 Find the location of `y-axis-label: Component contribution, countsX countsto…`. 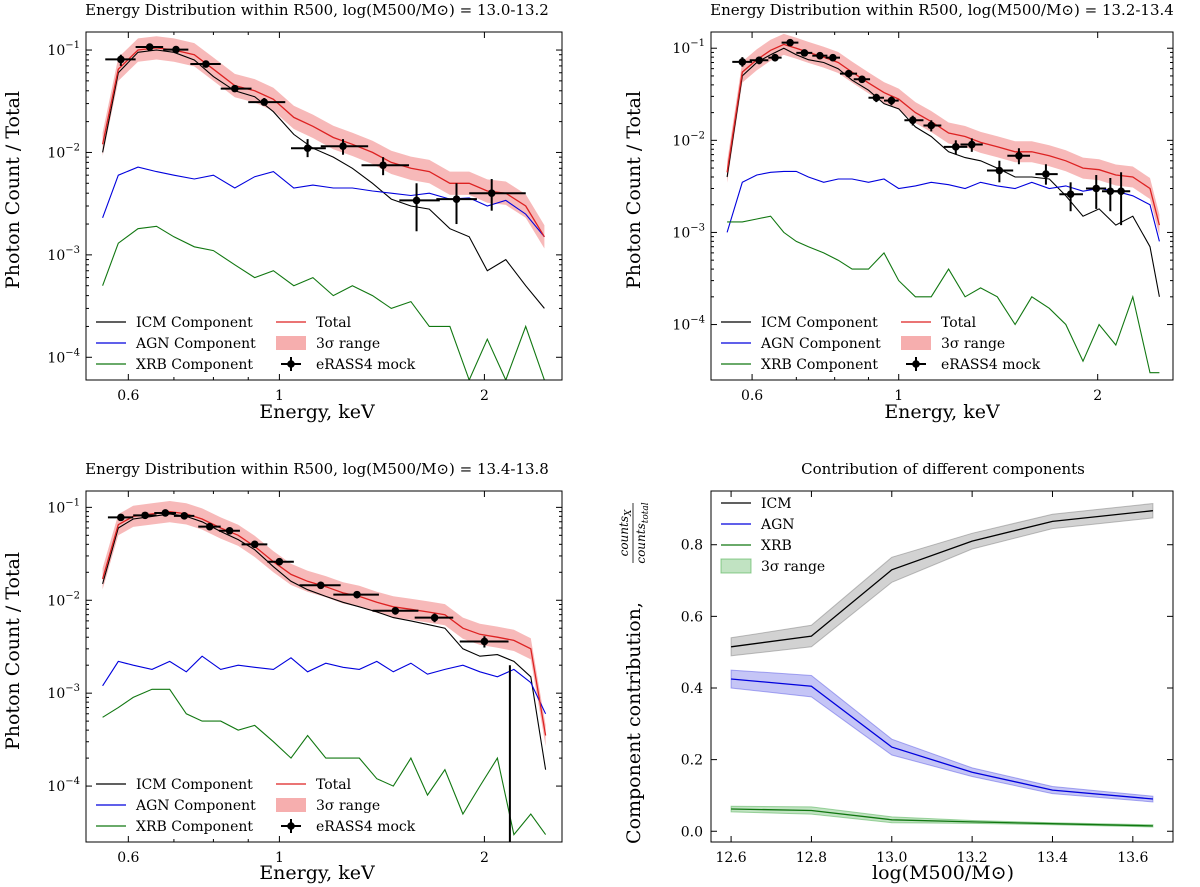

y-axis-label: Component contribution, countsX countsto… is located at coordinates (634, 673).